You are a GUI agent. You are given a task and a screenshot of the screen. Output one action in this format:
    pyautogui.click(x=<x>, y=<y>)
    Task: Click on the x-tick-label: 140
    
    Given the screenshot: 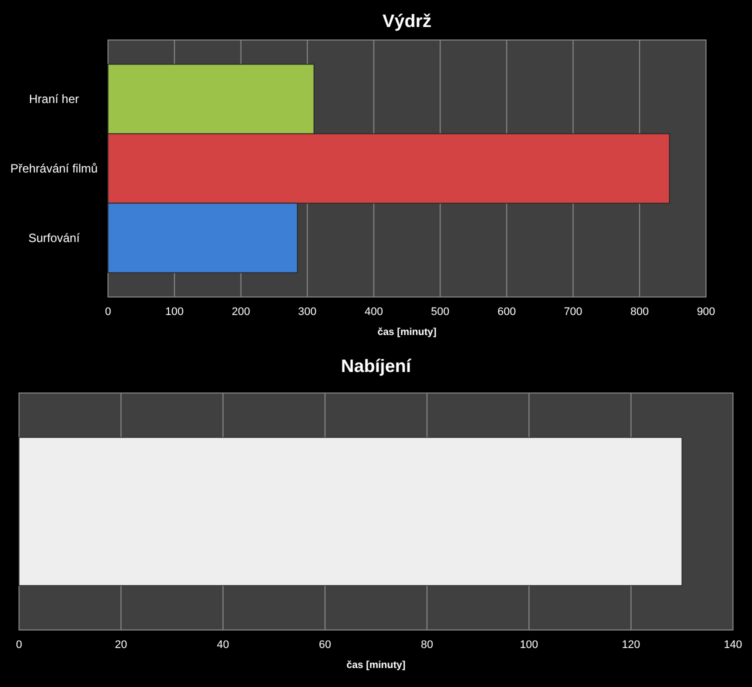 What is the action you would take?
    pyautogui.click(x=733, y=645)
    